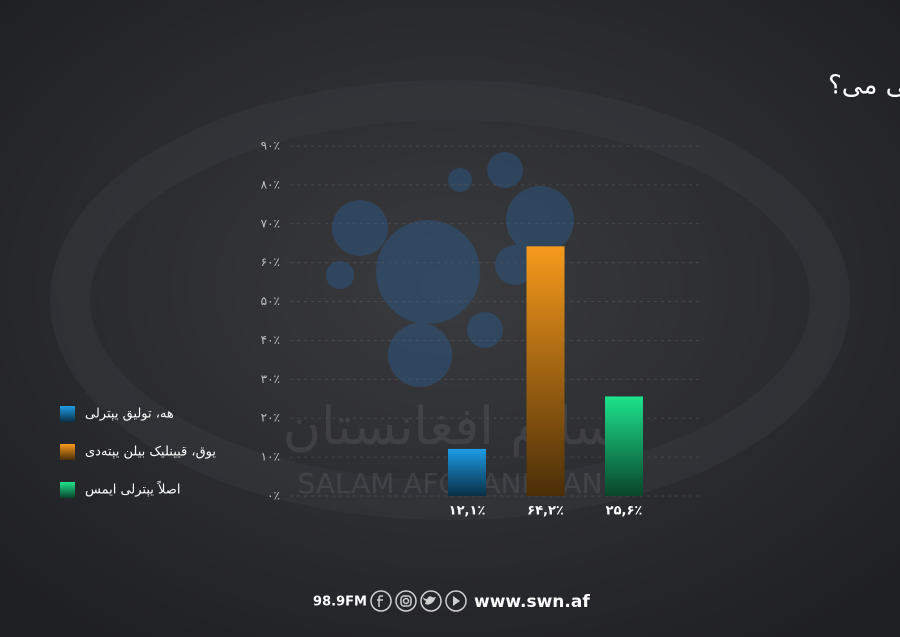  What do you see at coordinates (129, 414) in the screenshot?
I see `legend-label: هه، تولیق یېترلی` at bounding box center [129, 414].